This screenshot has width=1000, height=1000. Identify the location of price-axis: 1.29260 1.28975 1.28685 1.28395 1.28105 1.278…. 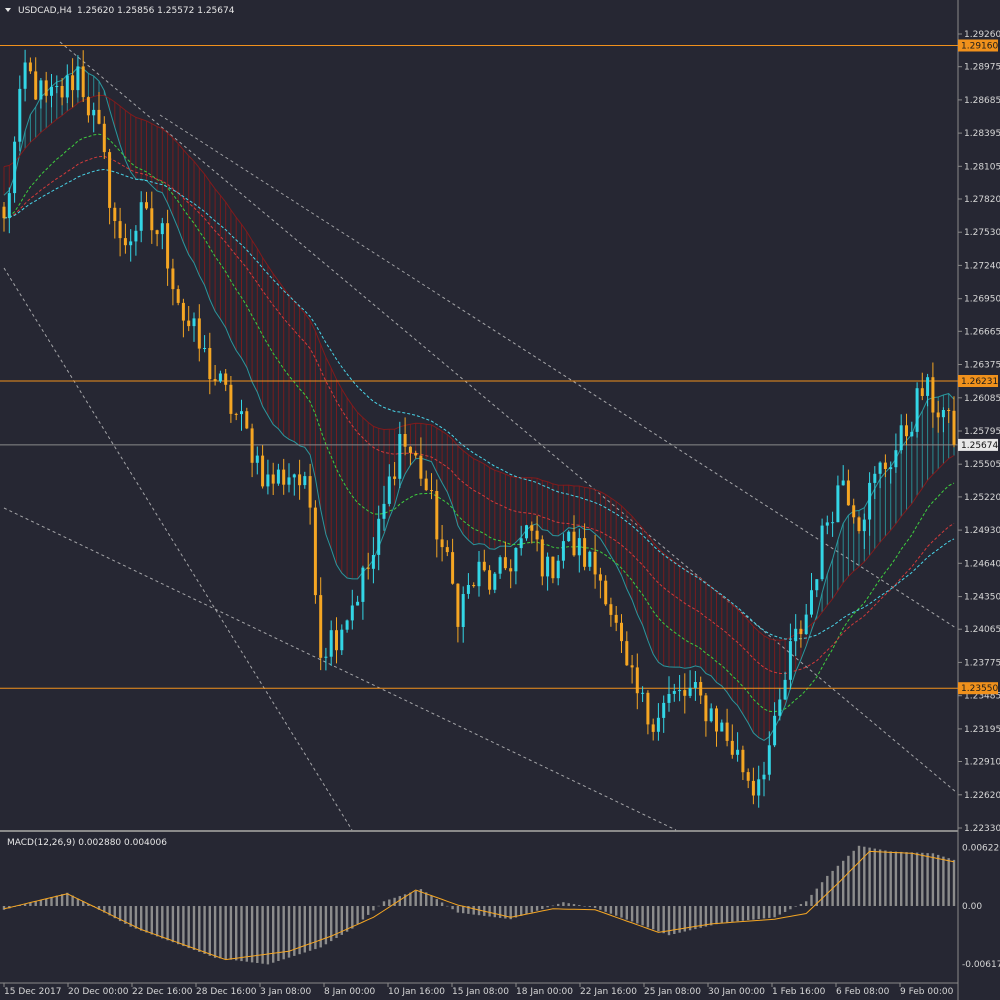
(979, 500).